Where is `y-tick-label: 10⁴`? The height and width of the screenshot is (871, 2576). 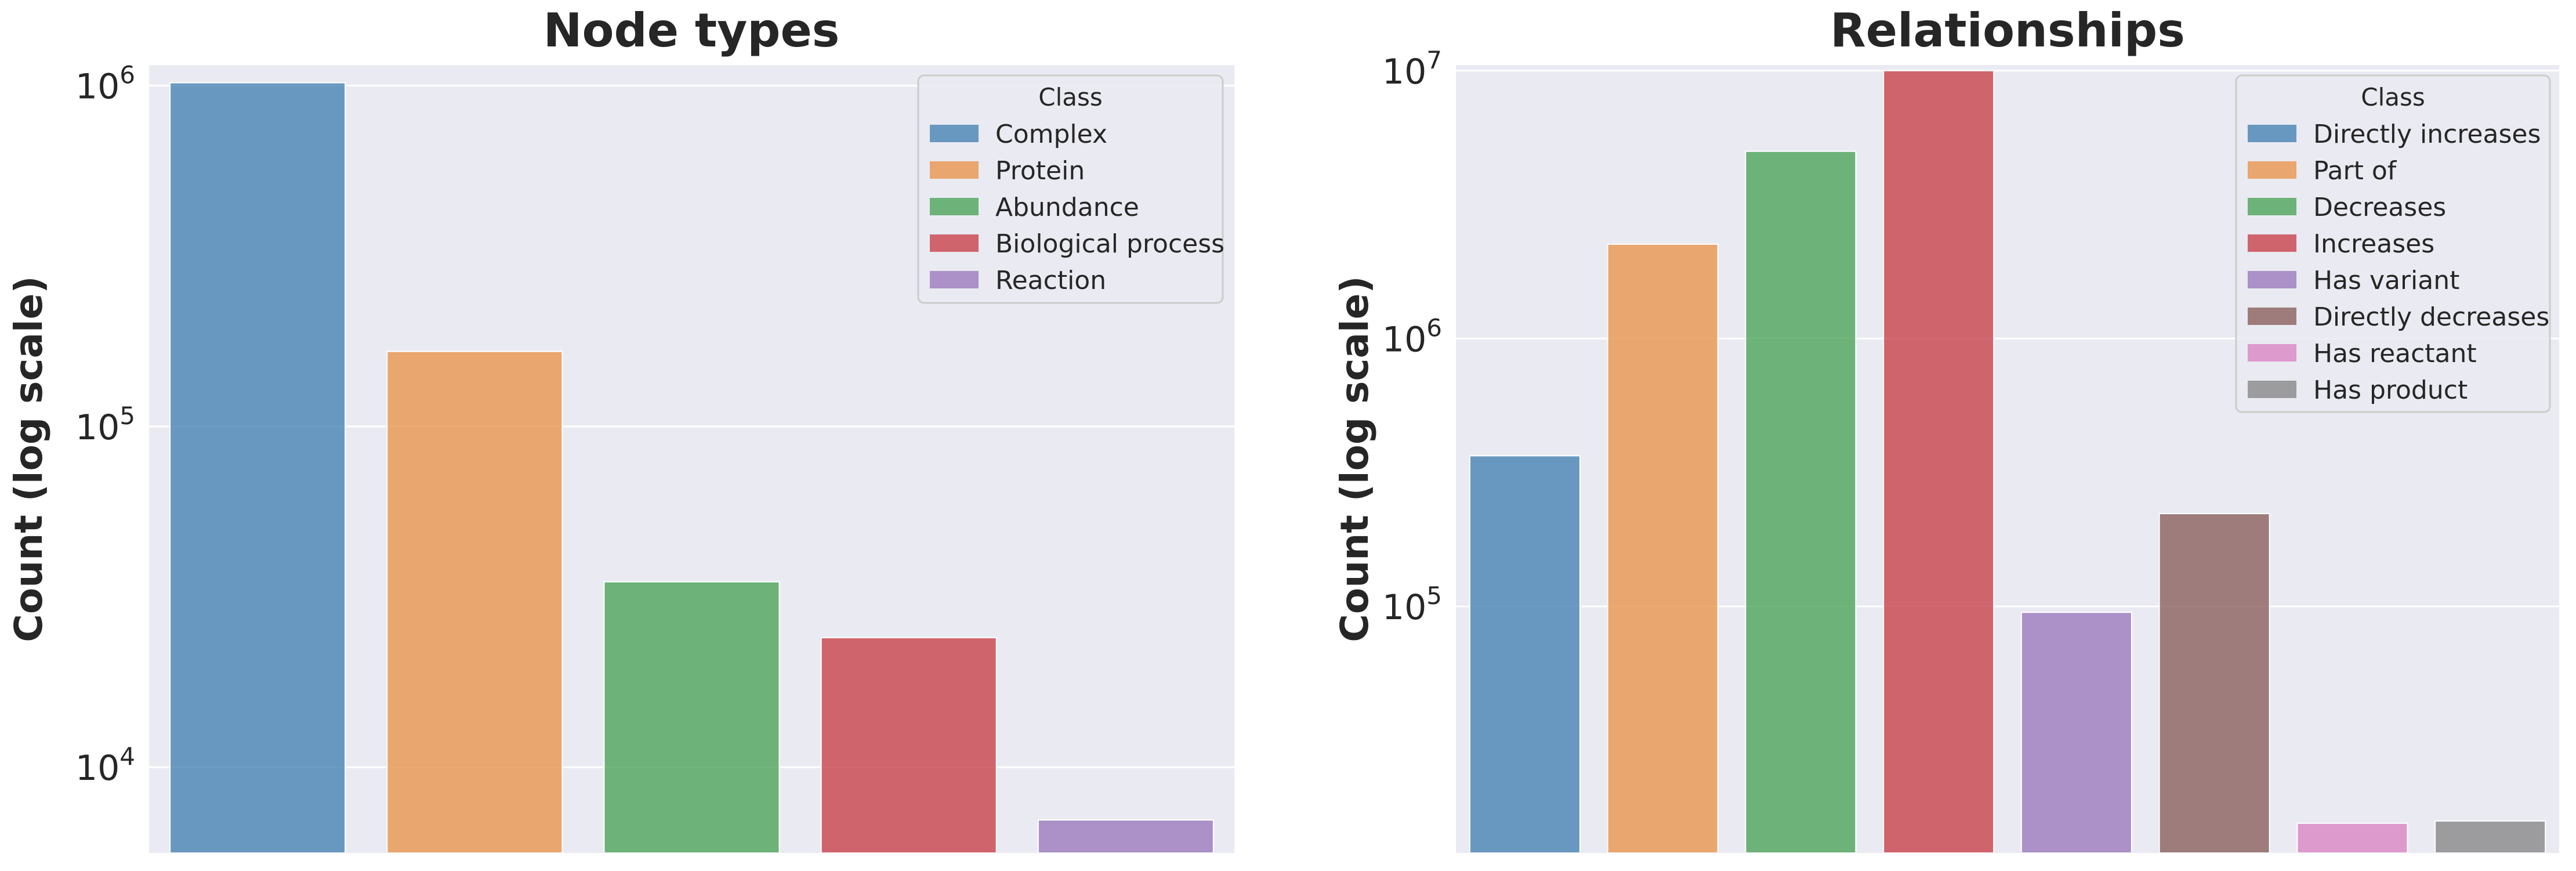 y-tick-label: 10⁴ is located at coordinates (105, 765).